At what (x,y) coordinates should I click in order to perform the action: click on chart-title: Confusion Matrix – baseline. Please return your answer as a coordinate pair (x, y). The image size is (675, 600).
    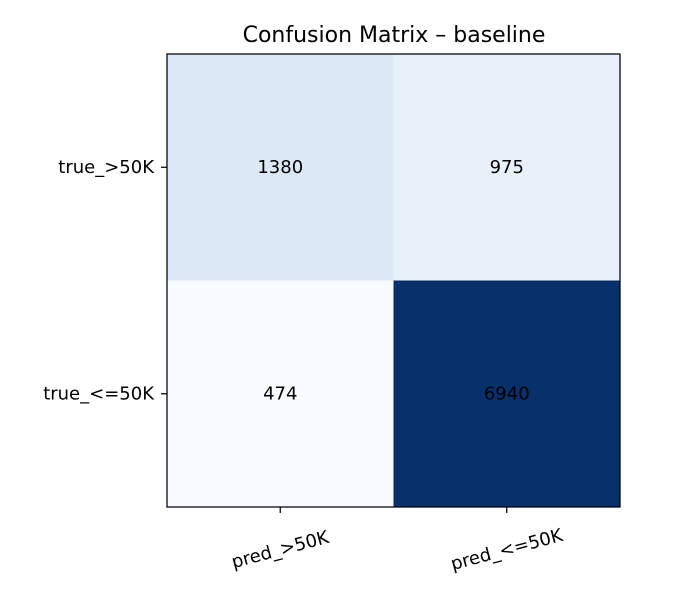
    Looking at the image, I should click on (394, 35).